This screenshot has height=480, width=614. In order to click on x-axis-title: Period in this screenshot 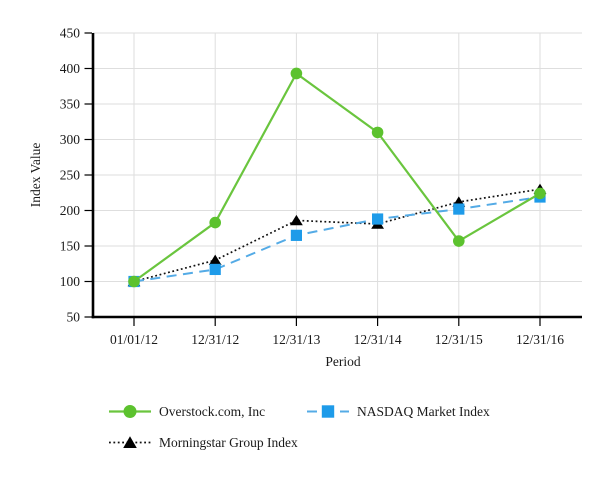, I will do `click(342, 361)`.